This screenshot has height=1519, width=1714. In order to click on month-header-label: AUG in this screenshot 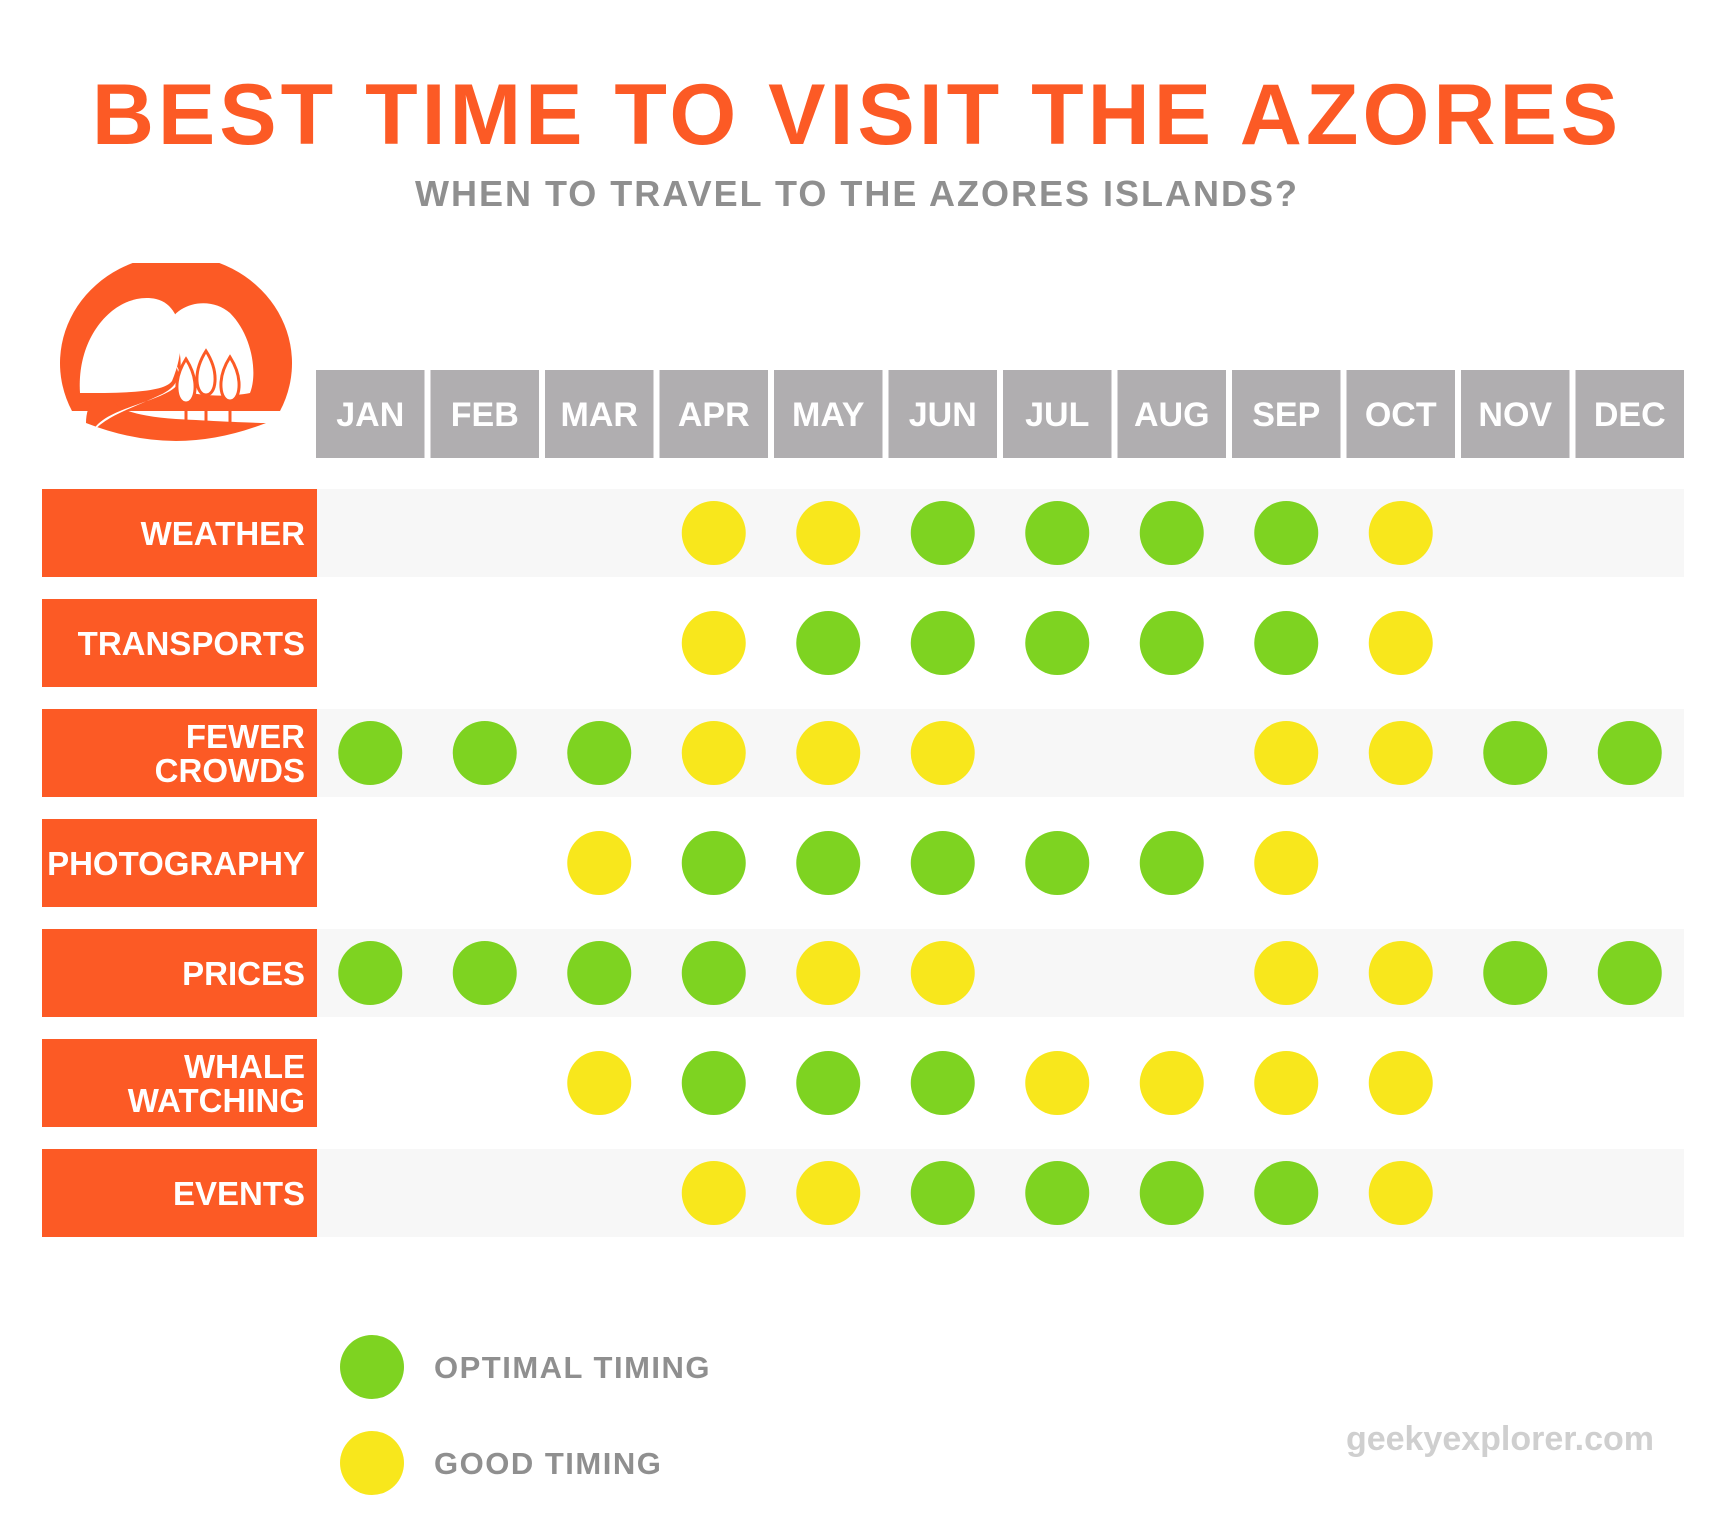, I will do `click(1172, 415)`.